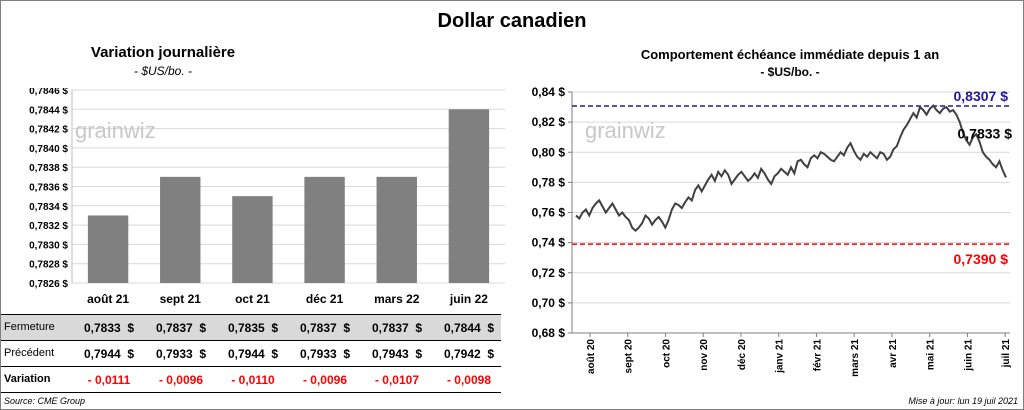  What do you see at coordinates (780, 356) in the screenshot?
I see `line-x-label: janv 21` at bounding box center [780, 356].